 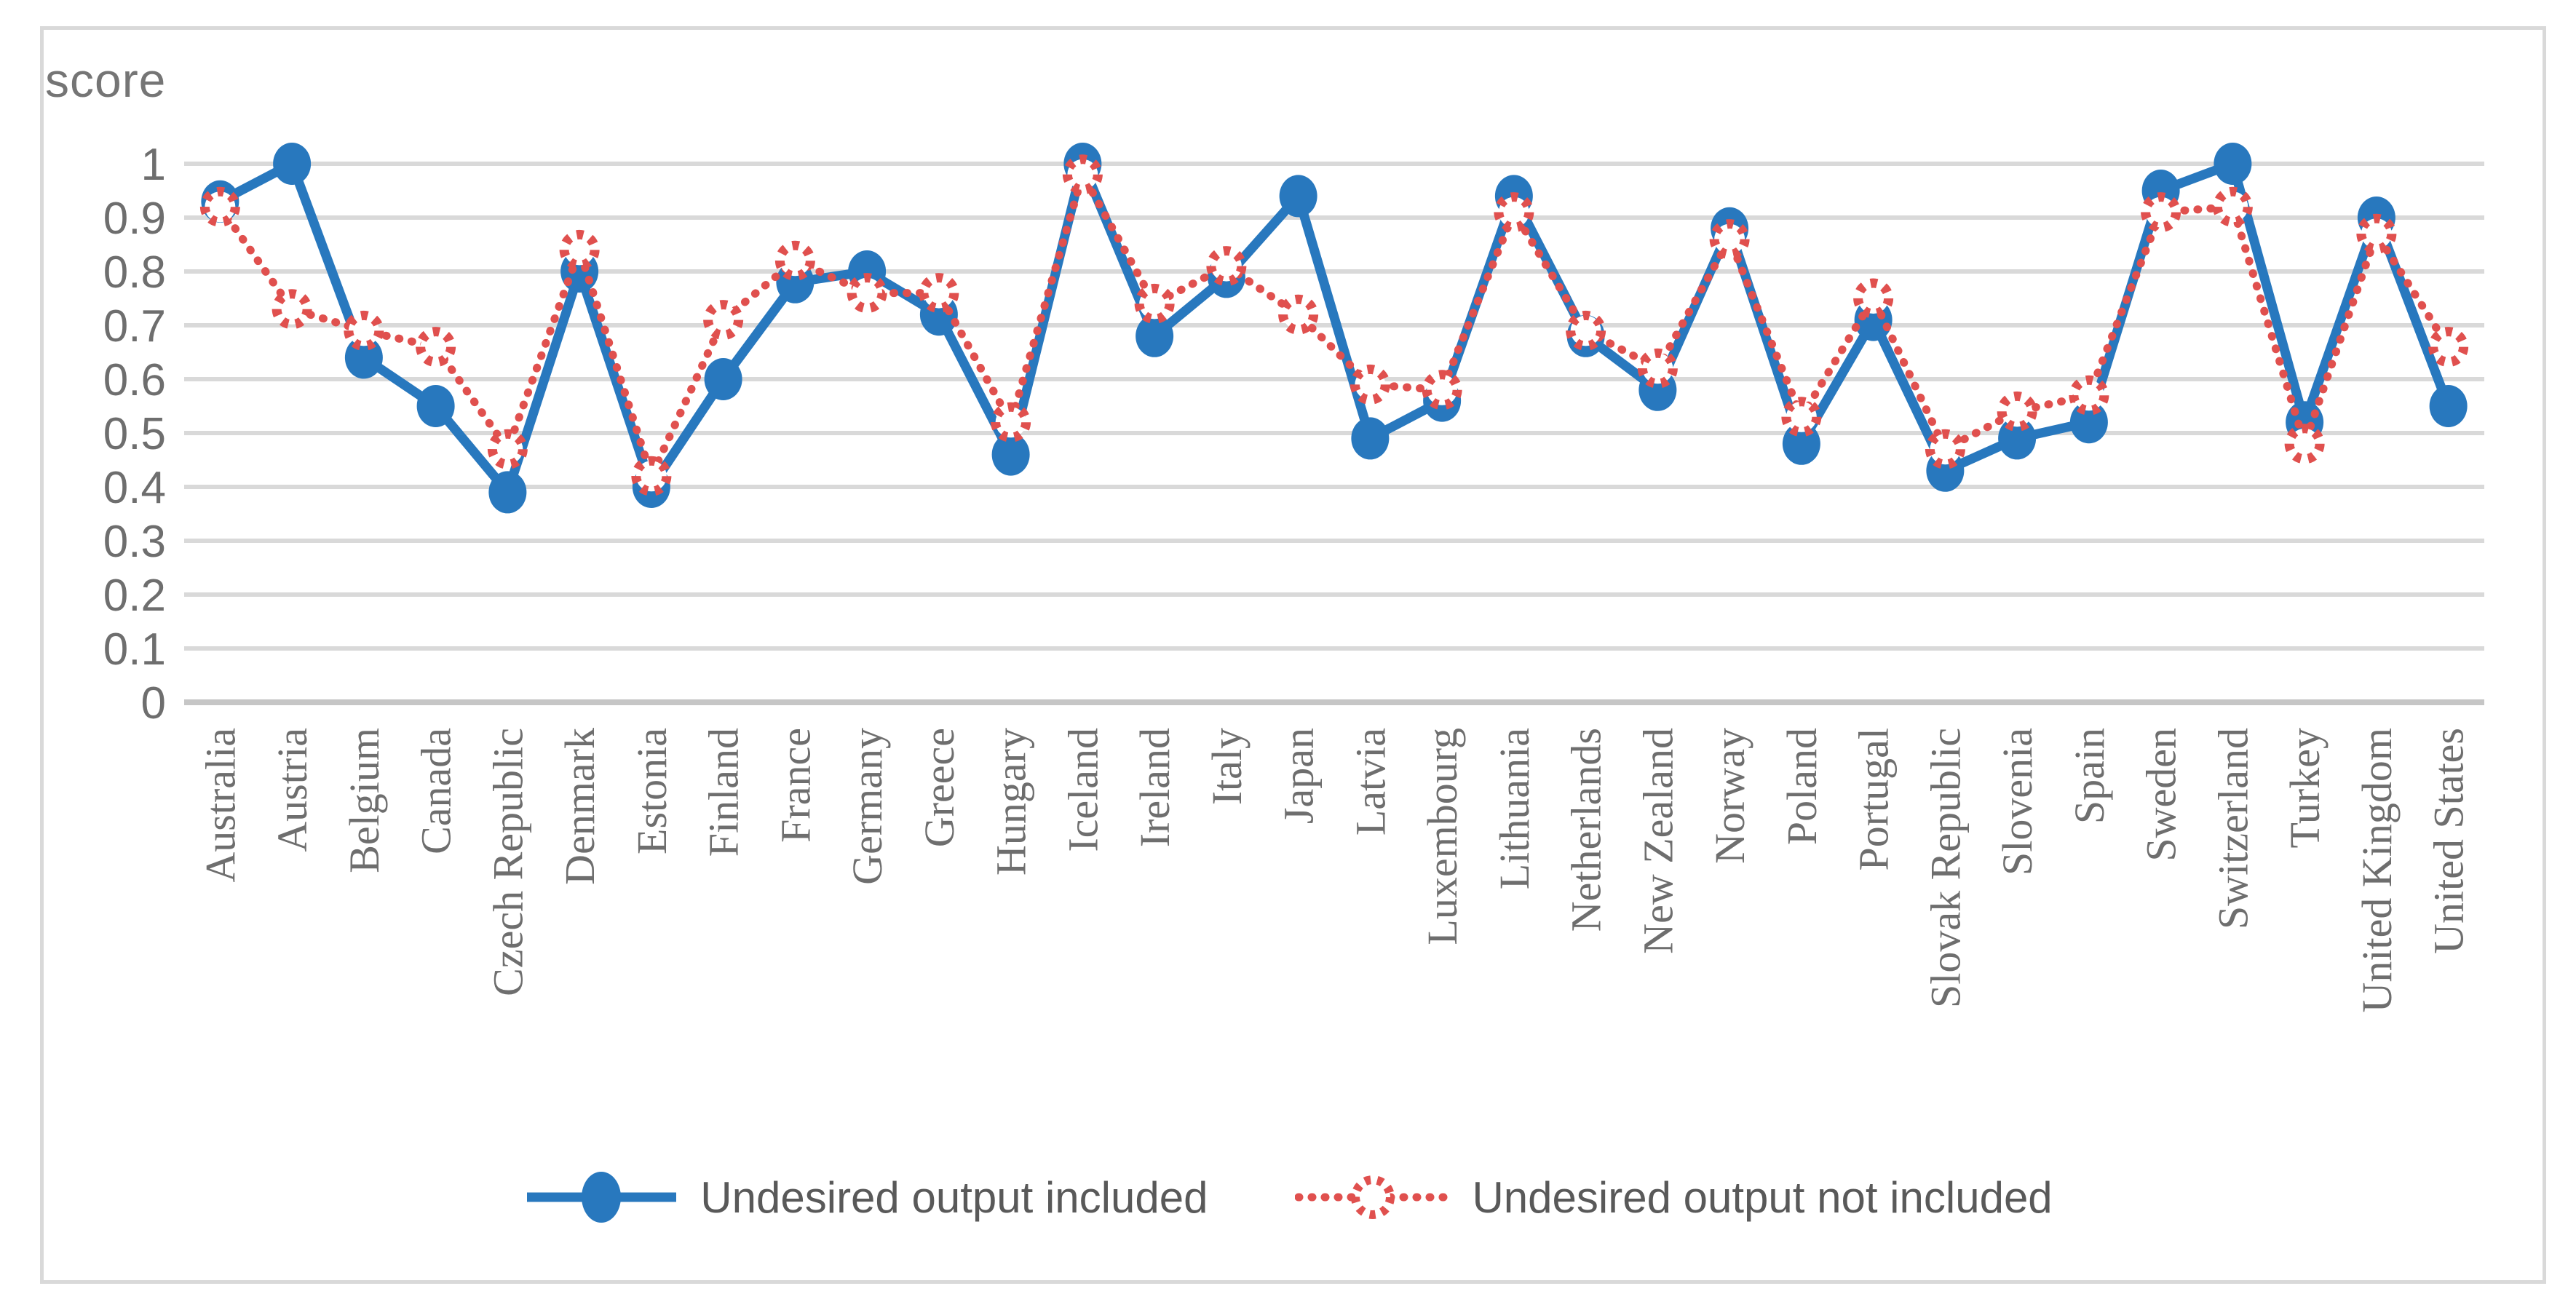 I want to click on x-tick-label: France, so click(x=795, y=785).